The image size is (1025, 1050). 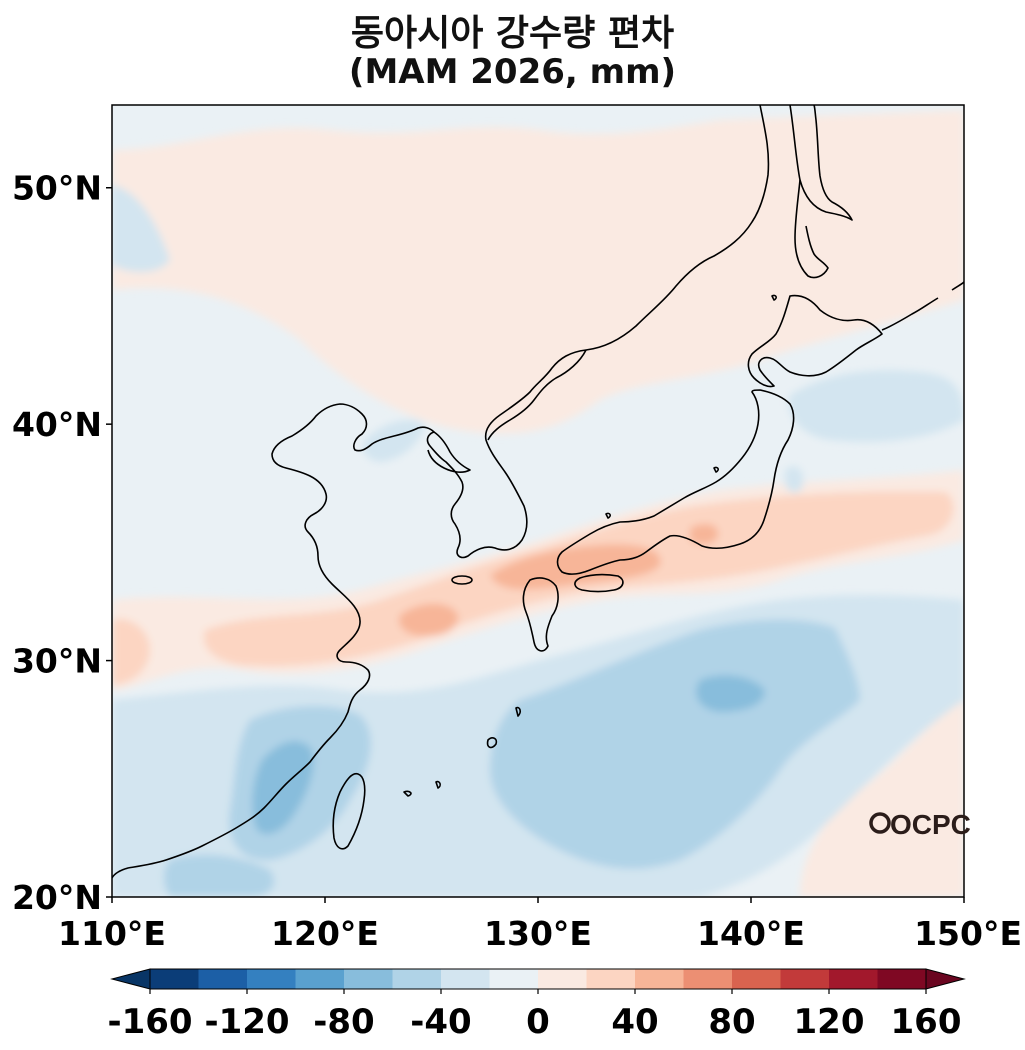 I want to click on map-title: 동아시아 강수량 편차, so click(x=512, y=33).